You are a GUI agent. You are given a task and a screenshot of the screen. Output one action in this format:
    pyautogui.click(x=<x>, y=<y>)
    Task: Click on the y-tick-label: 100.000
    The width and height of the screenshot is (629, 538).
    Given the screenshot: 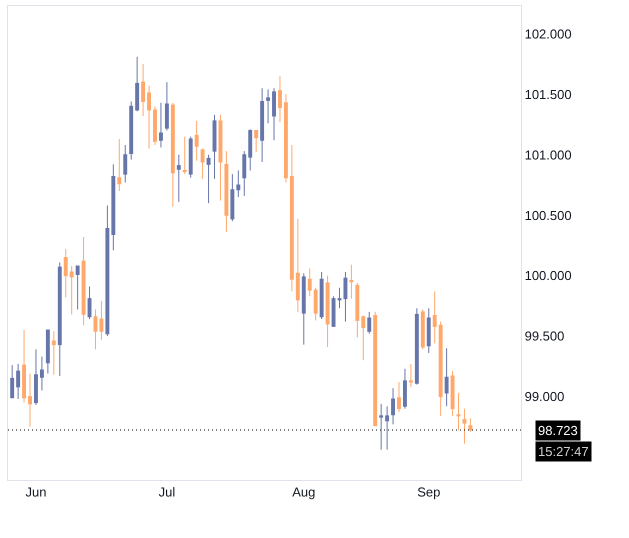 What is the action you would take?
    pyautogui.click(x=548, y=276)
    